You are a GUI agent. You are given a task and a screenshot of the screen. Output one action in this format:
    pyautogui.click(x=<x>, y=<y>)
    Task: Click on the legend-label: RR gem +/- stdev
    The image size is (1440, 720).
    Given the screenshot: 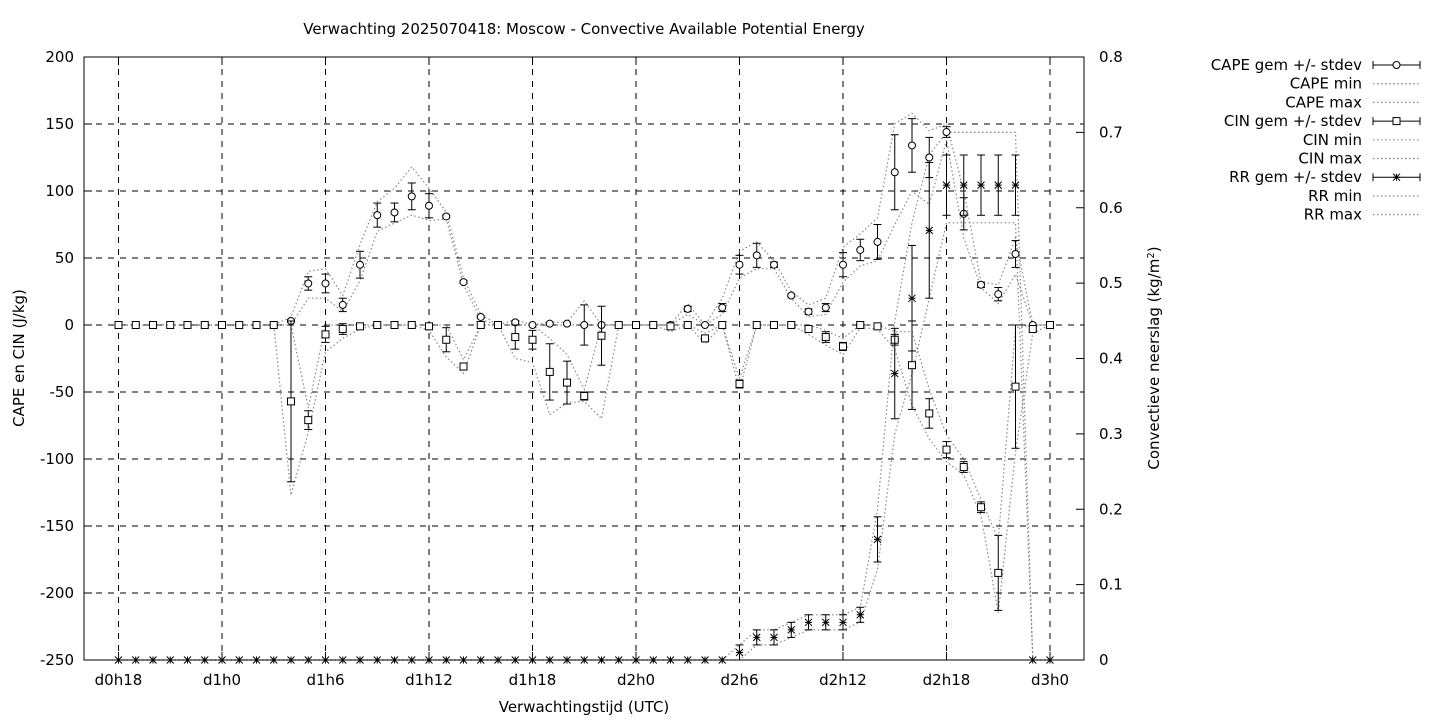 What is the action you would take?
    pyautogui.click(x=1295, y=177)
    